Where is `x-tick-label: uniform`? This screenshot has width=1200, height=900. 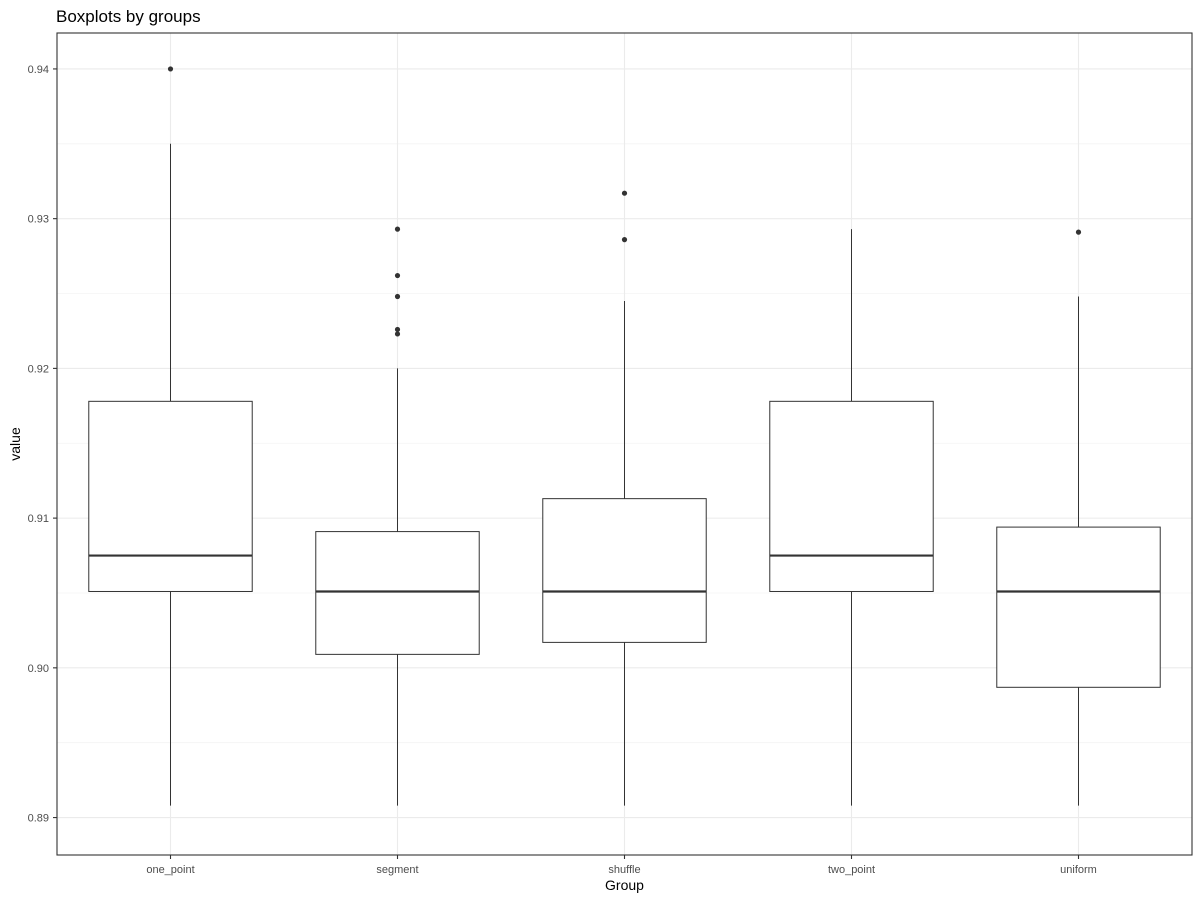 x-tick-label: uniform is located at coordinates (1078, 870).